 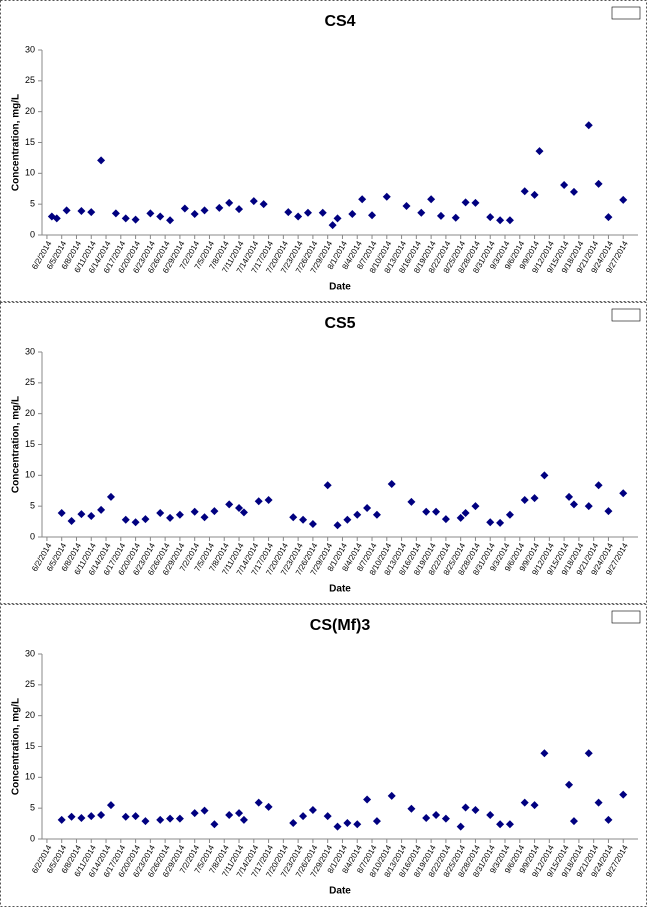 I want to click on chart-title: CS(Mf)3, so click(x=340, y=625).